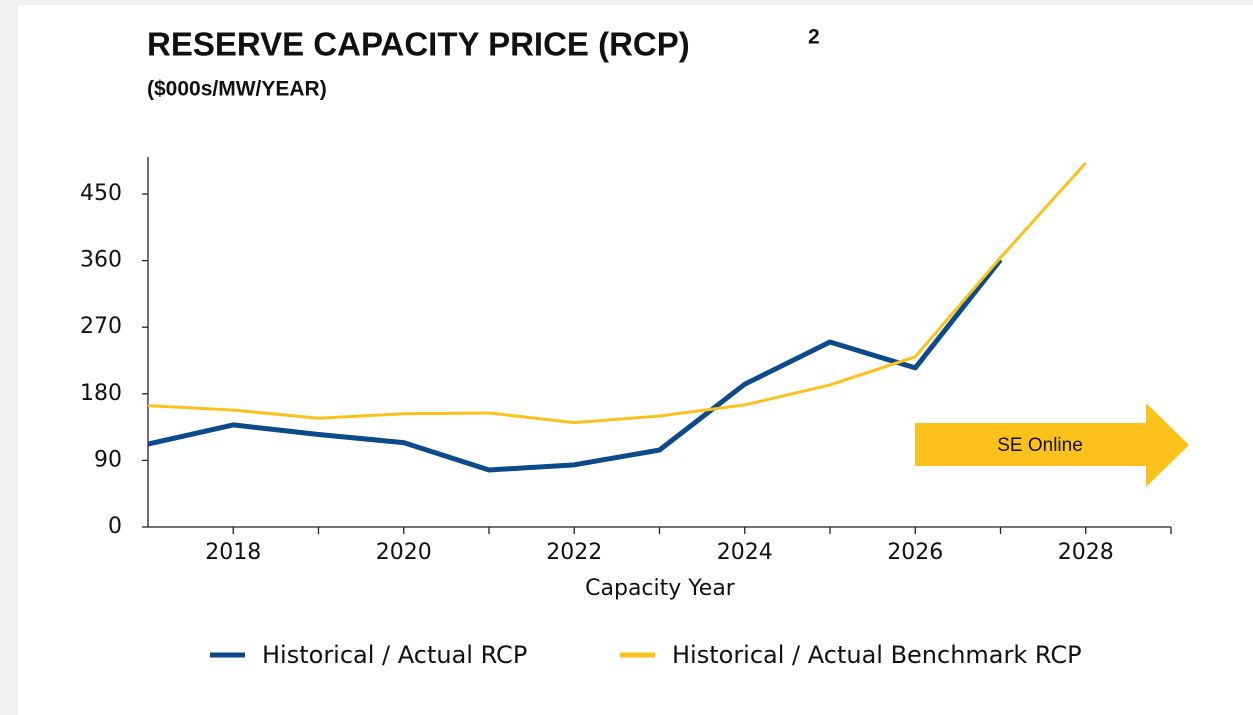 The image size is (1253, 715). I want to click on y-tick-label: 270, so click(101, 326).